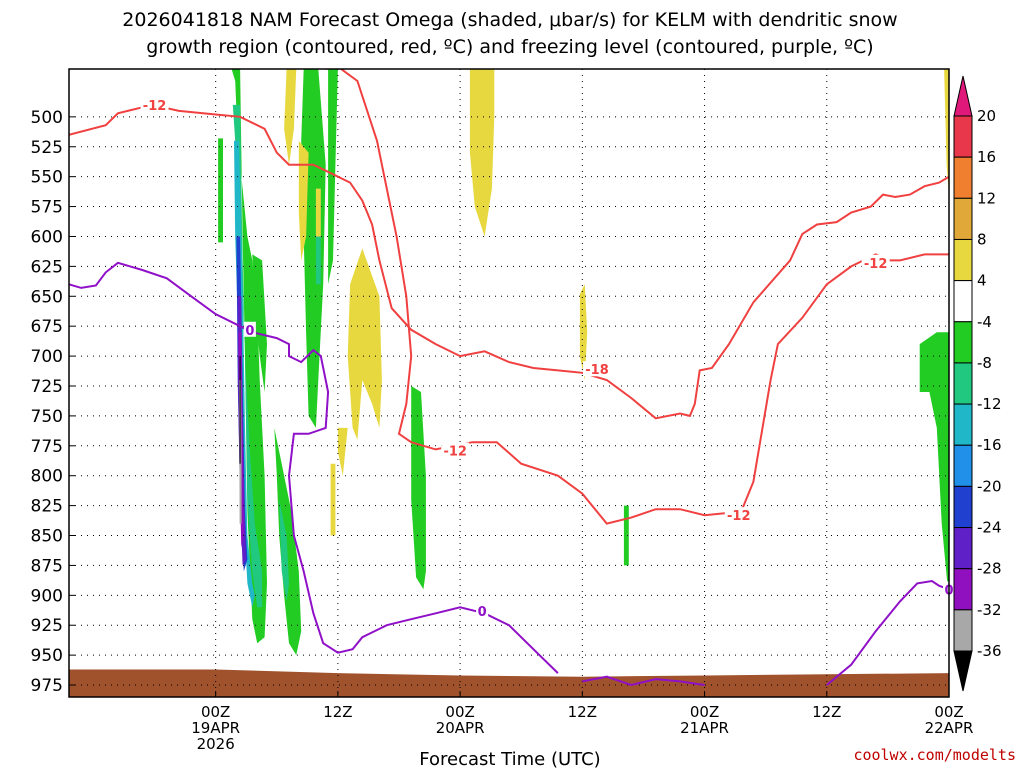 Image resolution: width=1024 pixels, height=768 pixels. What do you see at coordinates (47, 656) in the screenshot?
I see `y-tick-label: 950` at bounding box center [47, 656].